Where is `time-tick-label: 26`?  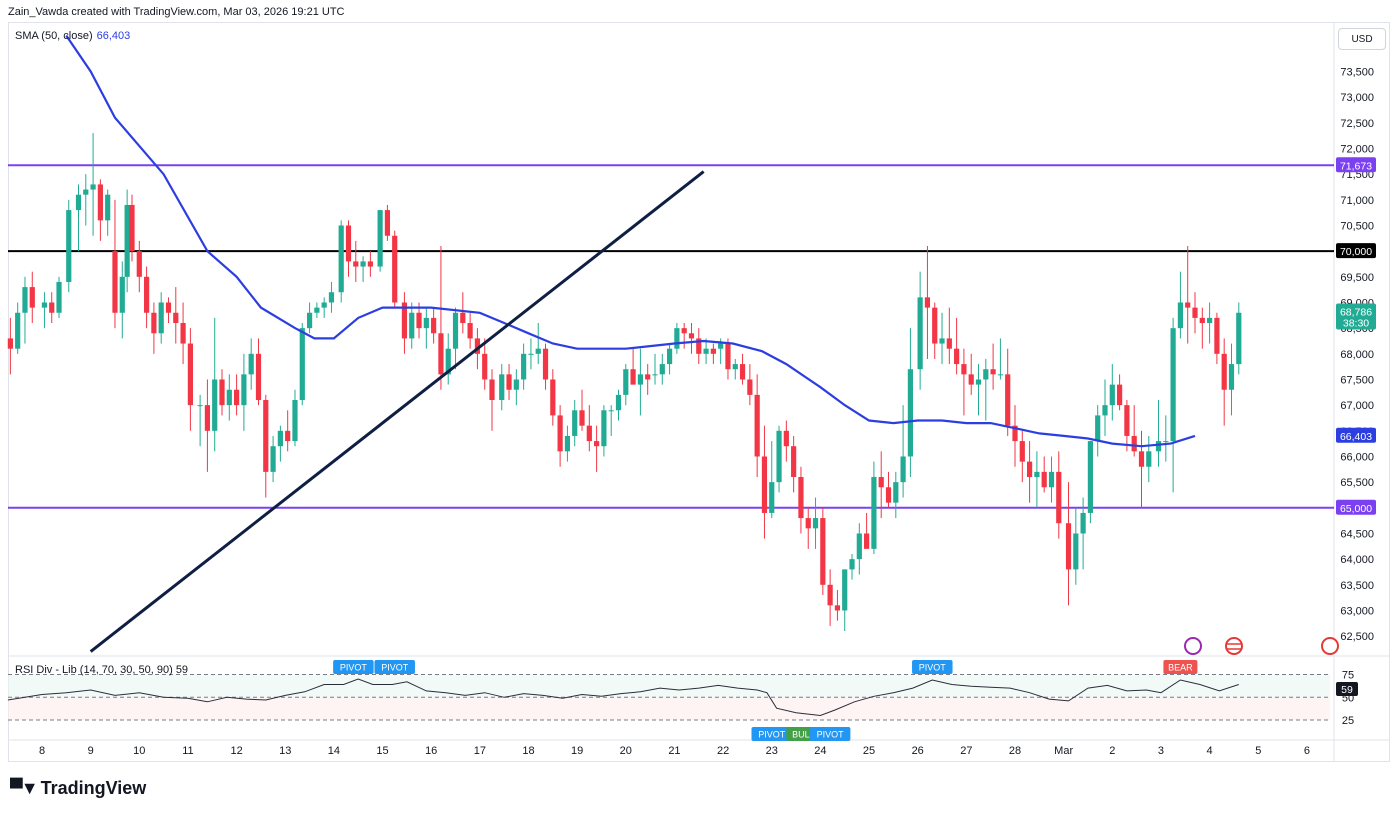
time-tick-label: 26 is located at coordinates (918, 751).